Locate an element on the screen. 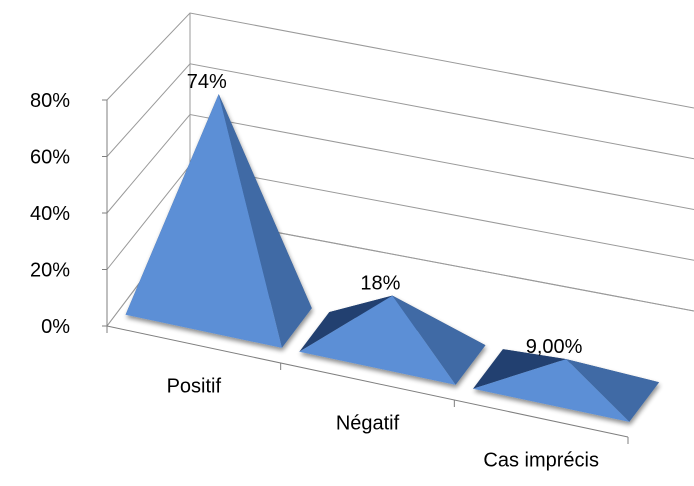 The width and height of the screenshot is (694, 486). y-tick-label: 20% is located at coordinates (50, 271).